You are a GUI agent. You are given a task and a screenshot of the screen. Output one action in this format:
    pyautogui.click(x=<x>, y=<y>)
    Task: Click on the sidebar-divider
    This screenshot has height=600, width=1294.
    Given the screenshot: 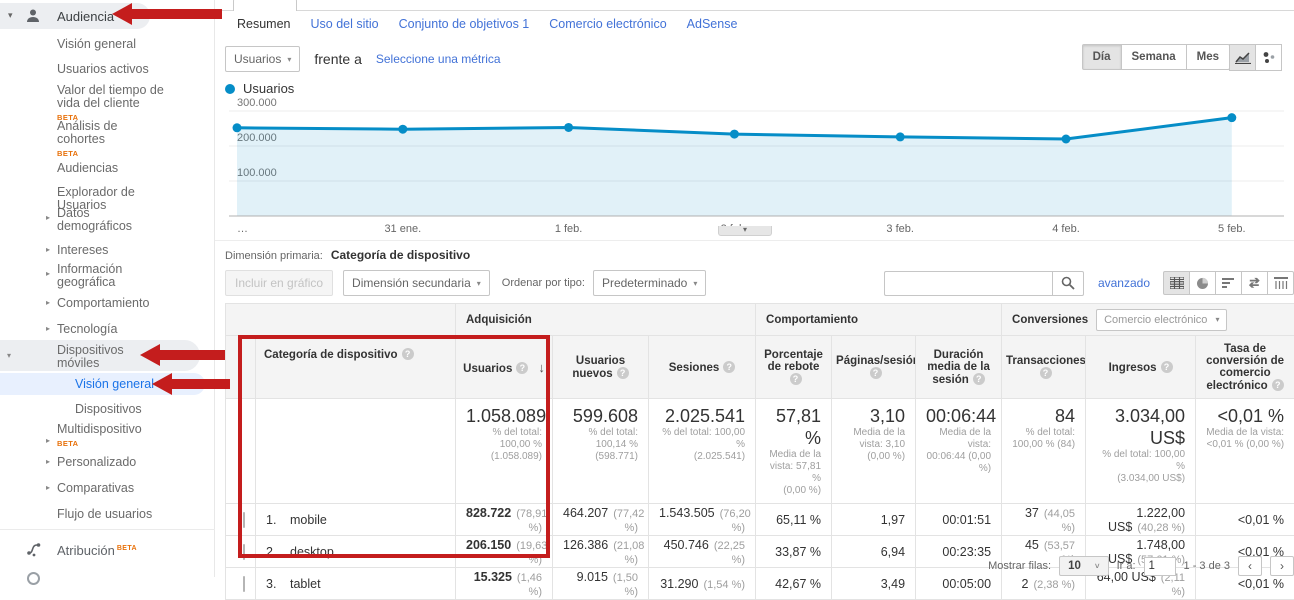 What is the action you would take?
    pyautogui.click(x=107, y=529)
    